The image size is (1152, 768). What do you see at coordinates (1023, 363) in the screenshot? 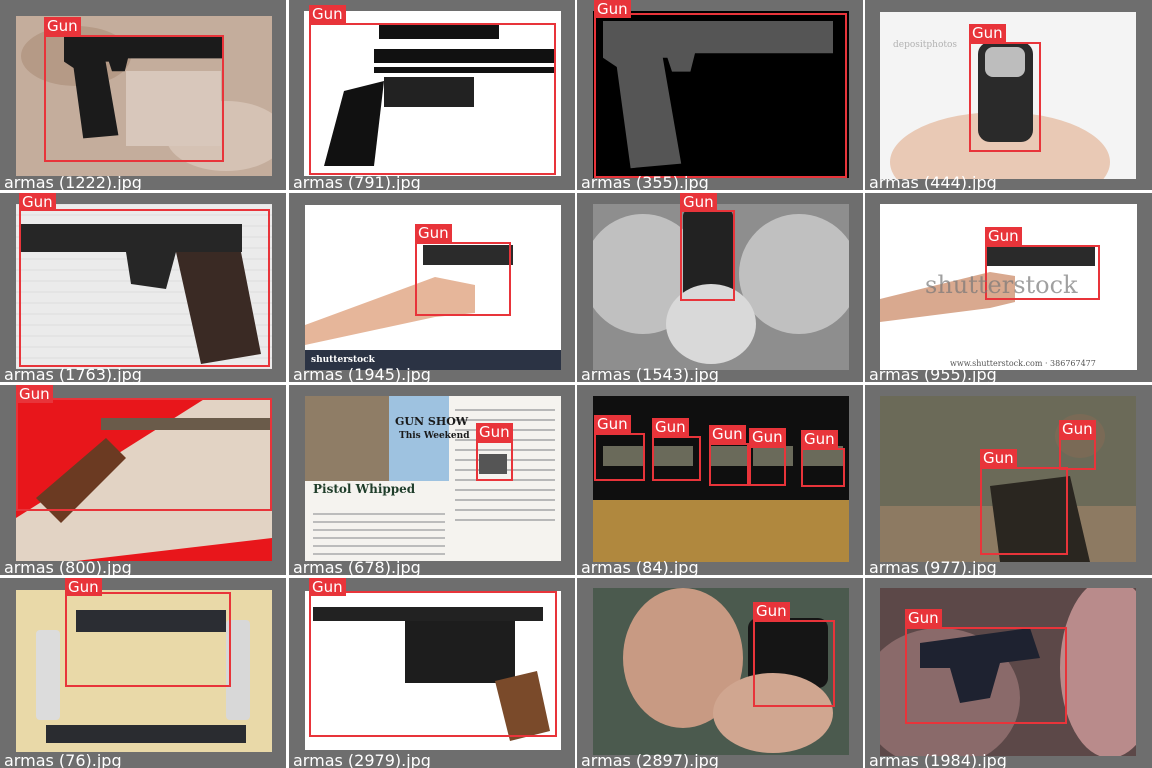
I see `shutterstock-url: www.shutterstock.com · 386767477` at bounding box center [1023, 363].